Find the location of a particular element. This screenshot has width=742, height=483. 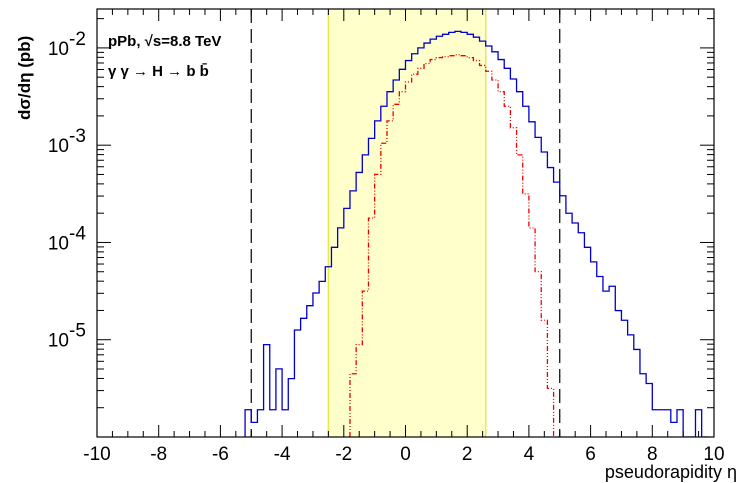

x-axis-title: pseudorapidity η is located at coordinates (671, 472).